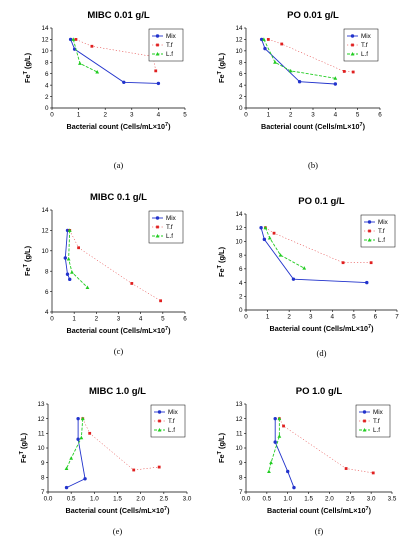  What do you see at coordinates (241, 85) in the screenshot?
I see `y-tick-label: 4` at bounding box center [241, 85].